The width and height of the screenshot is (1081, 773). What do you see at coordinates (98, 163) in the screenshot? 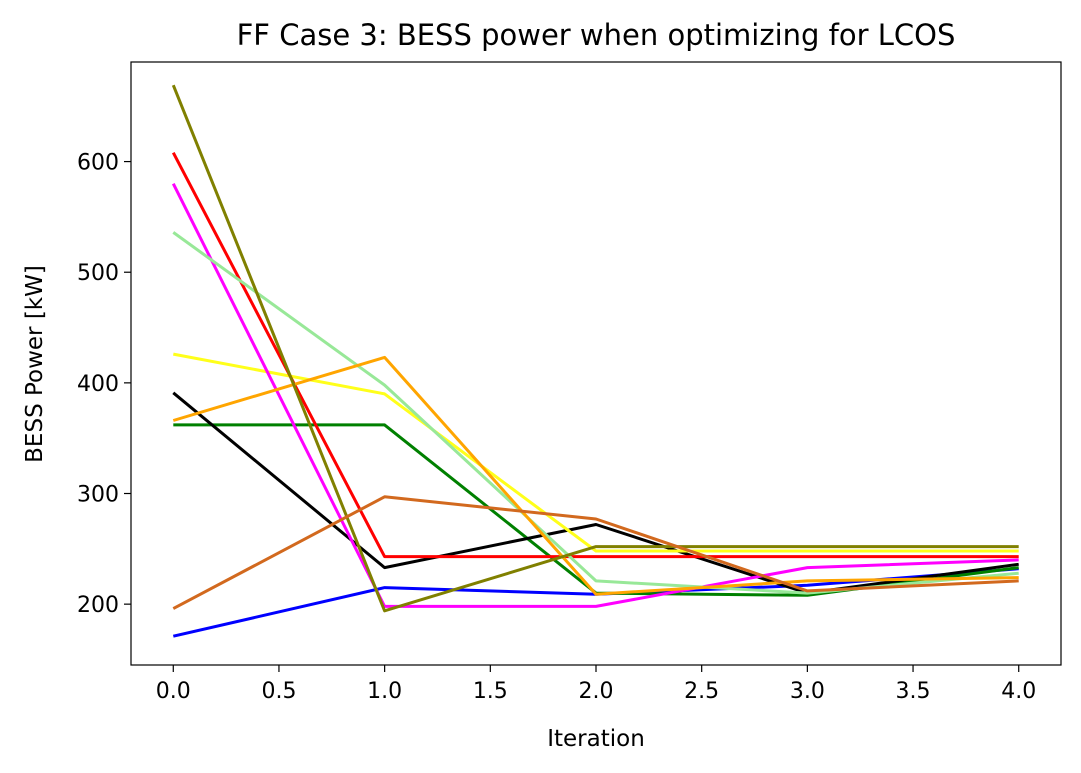
I see `y-tick-label: 600` at bounding box center [98, 163].